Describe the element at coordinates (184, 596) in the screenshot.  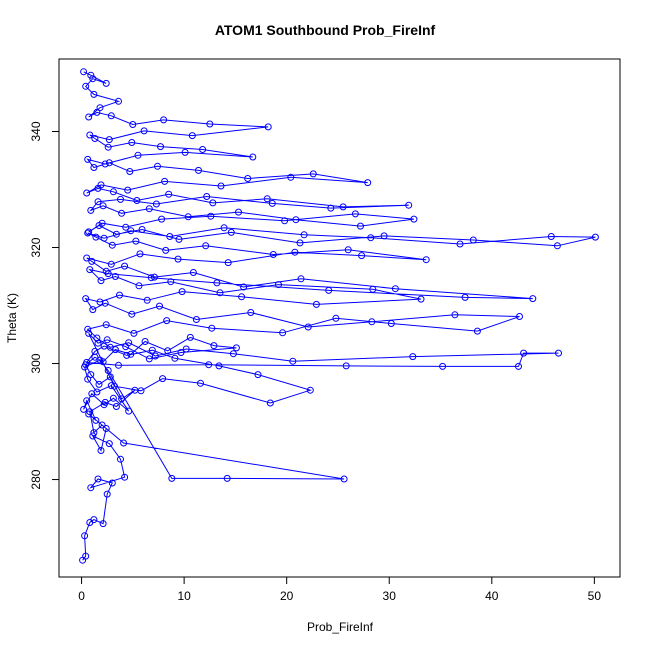
I see `x-tick-label: 10` at that location.